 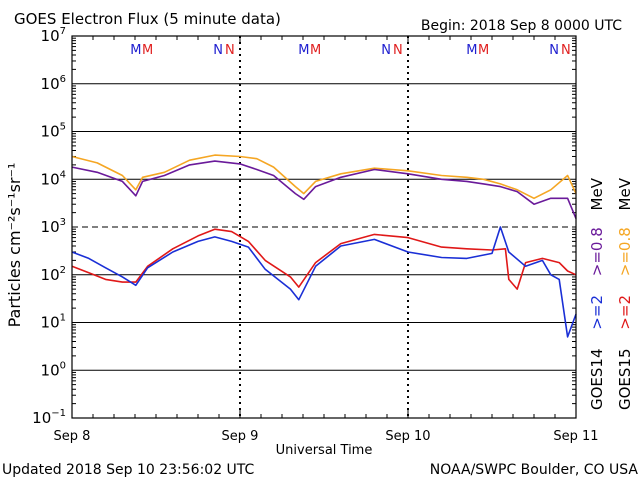 What do you see at coordinates (72, 436) in the screenshot?
I see `x-tick-label: Sep 8` at bounding box center [72, 436].